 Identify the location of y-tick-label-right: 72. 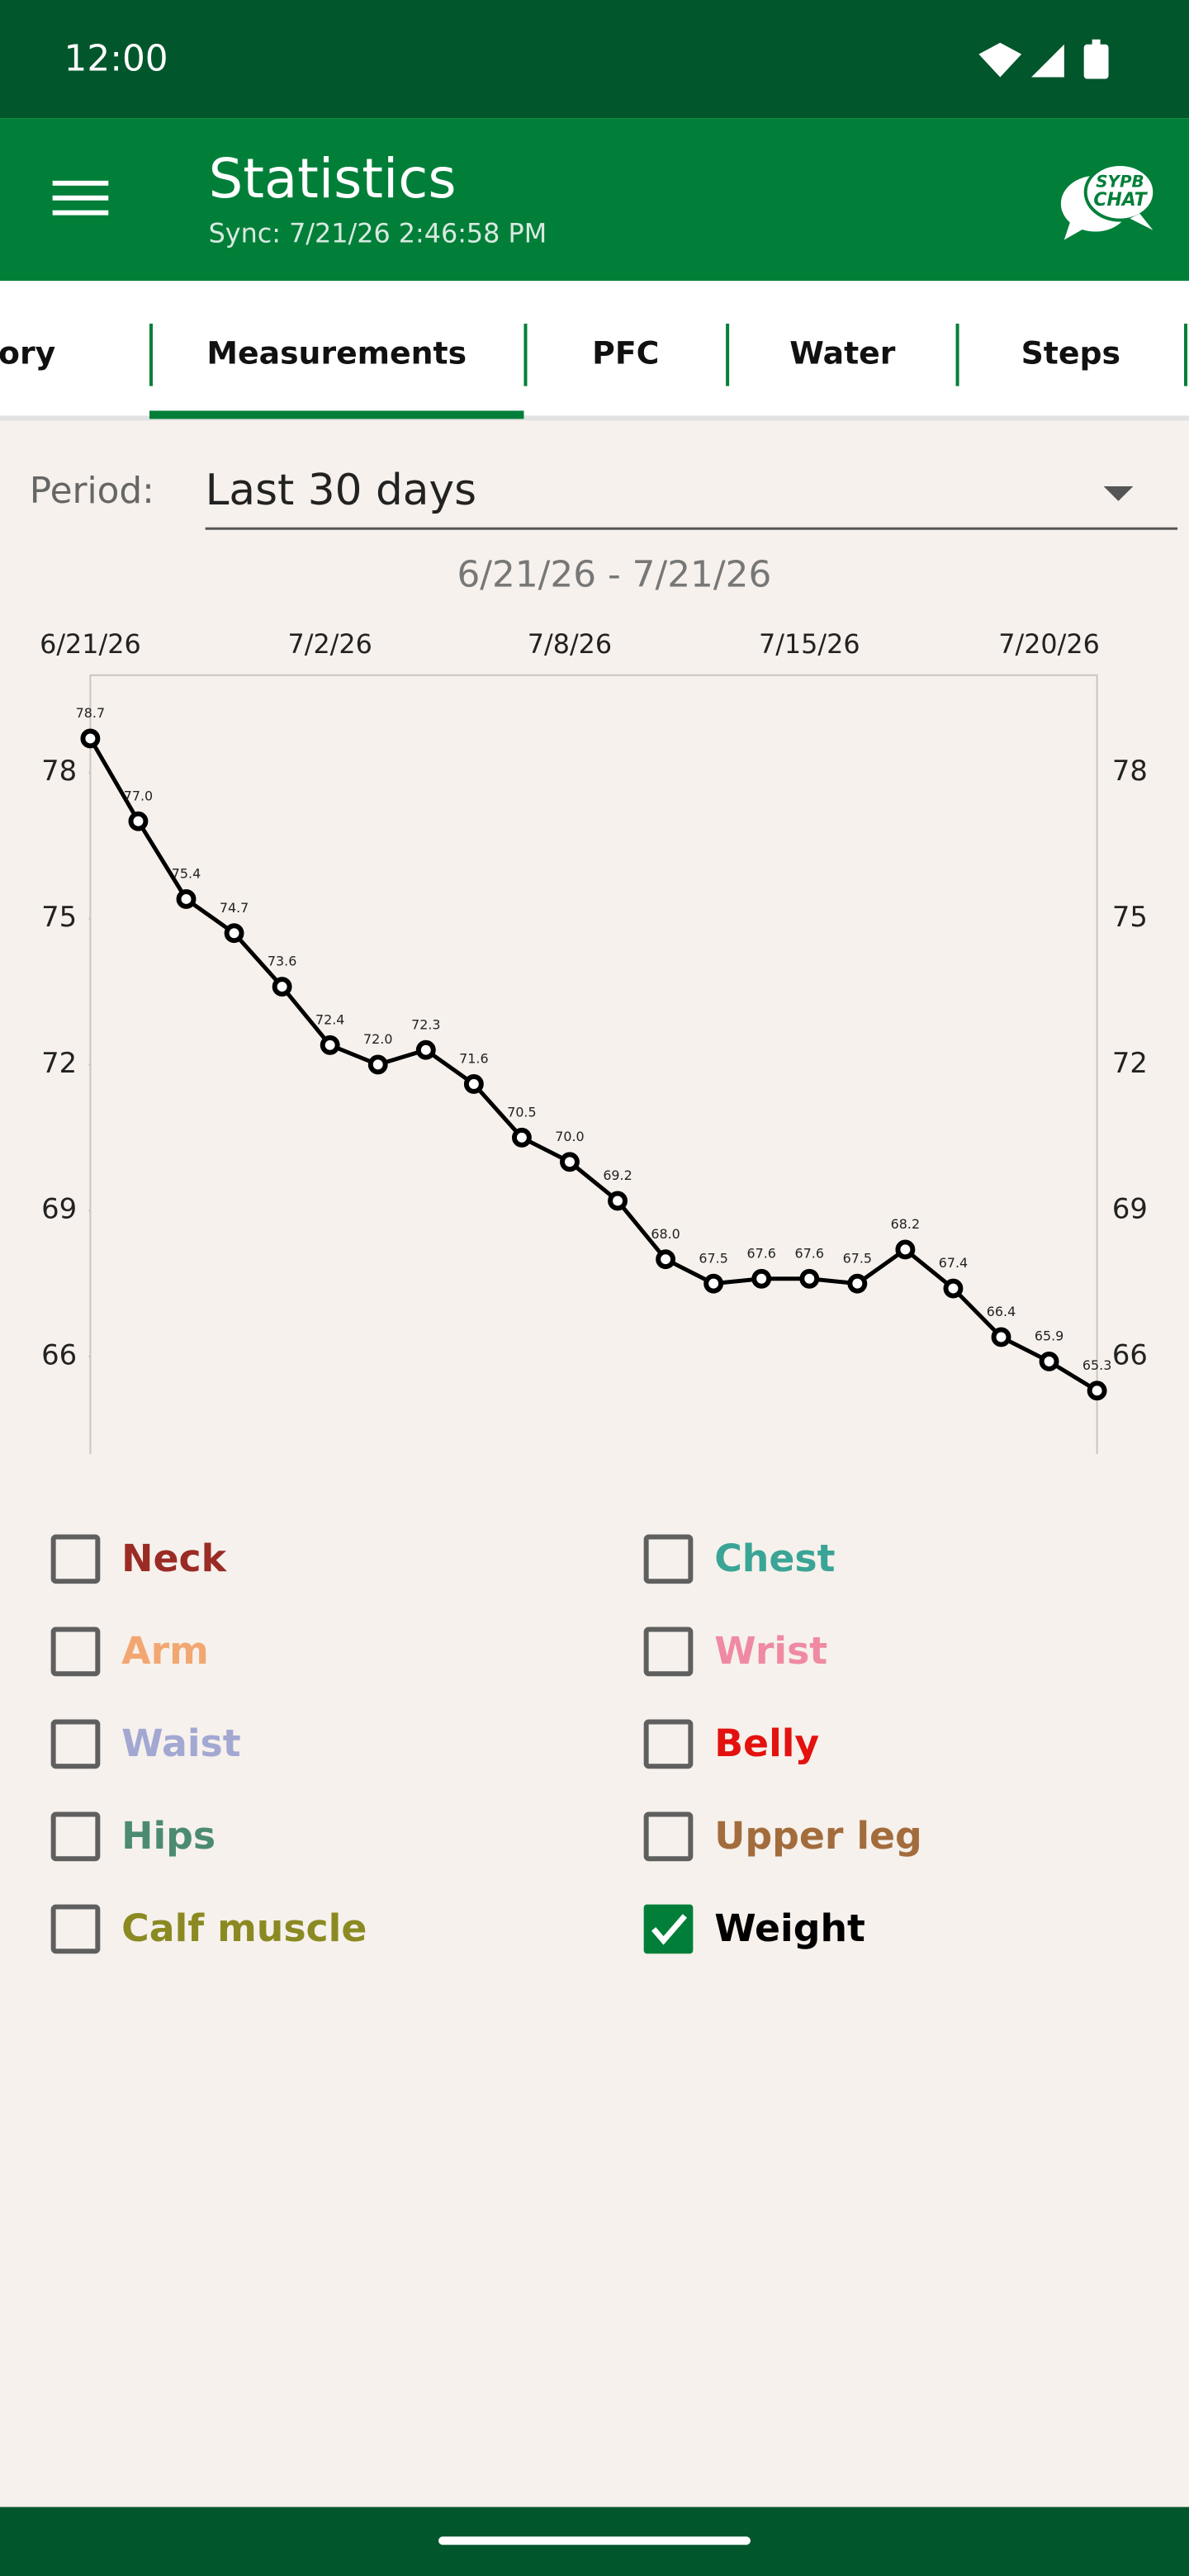
(1130, 1063).